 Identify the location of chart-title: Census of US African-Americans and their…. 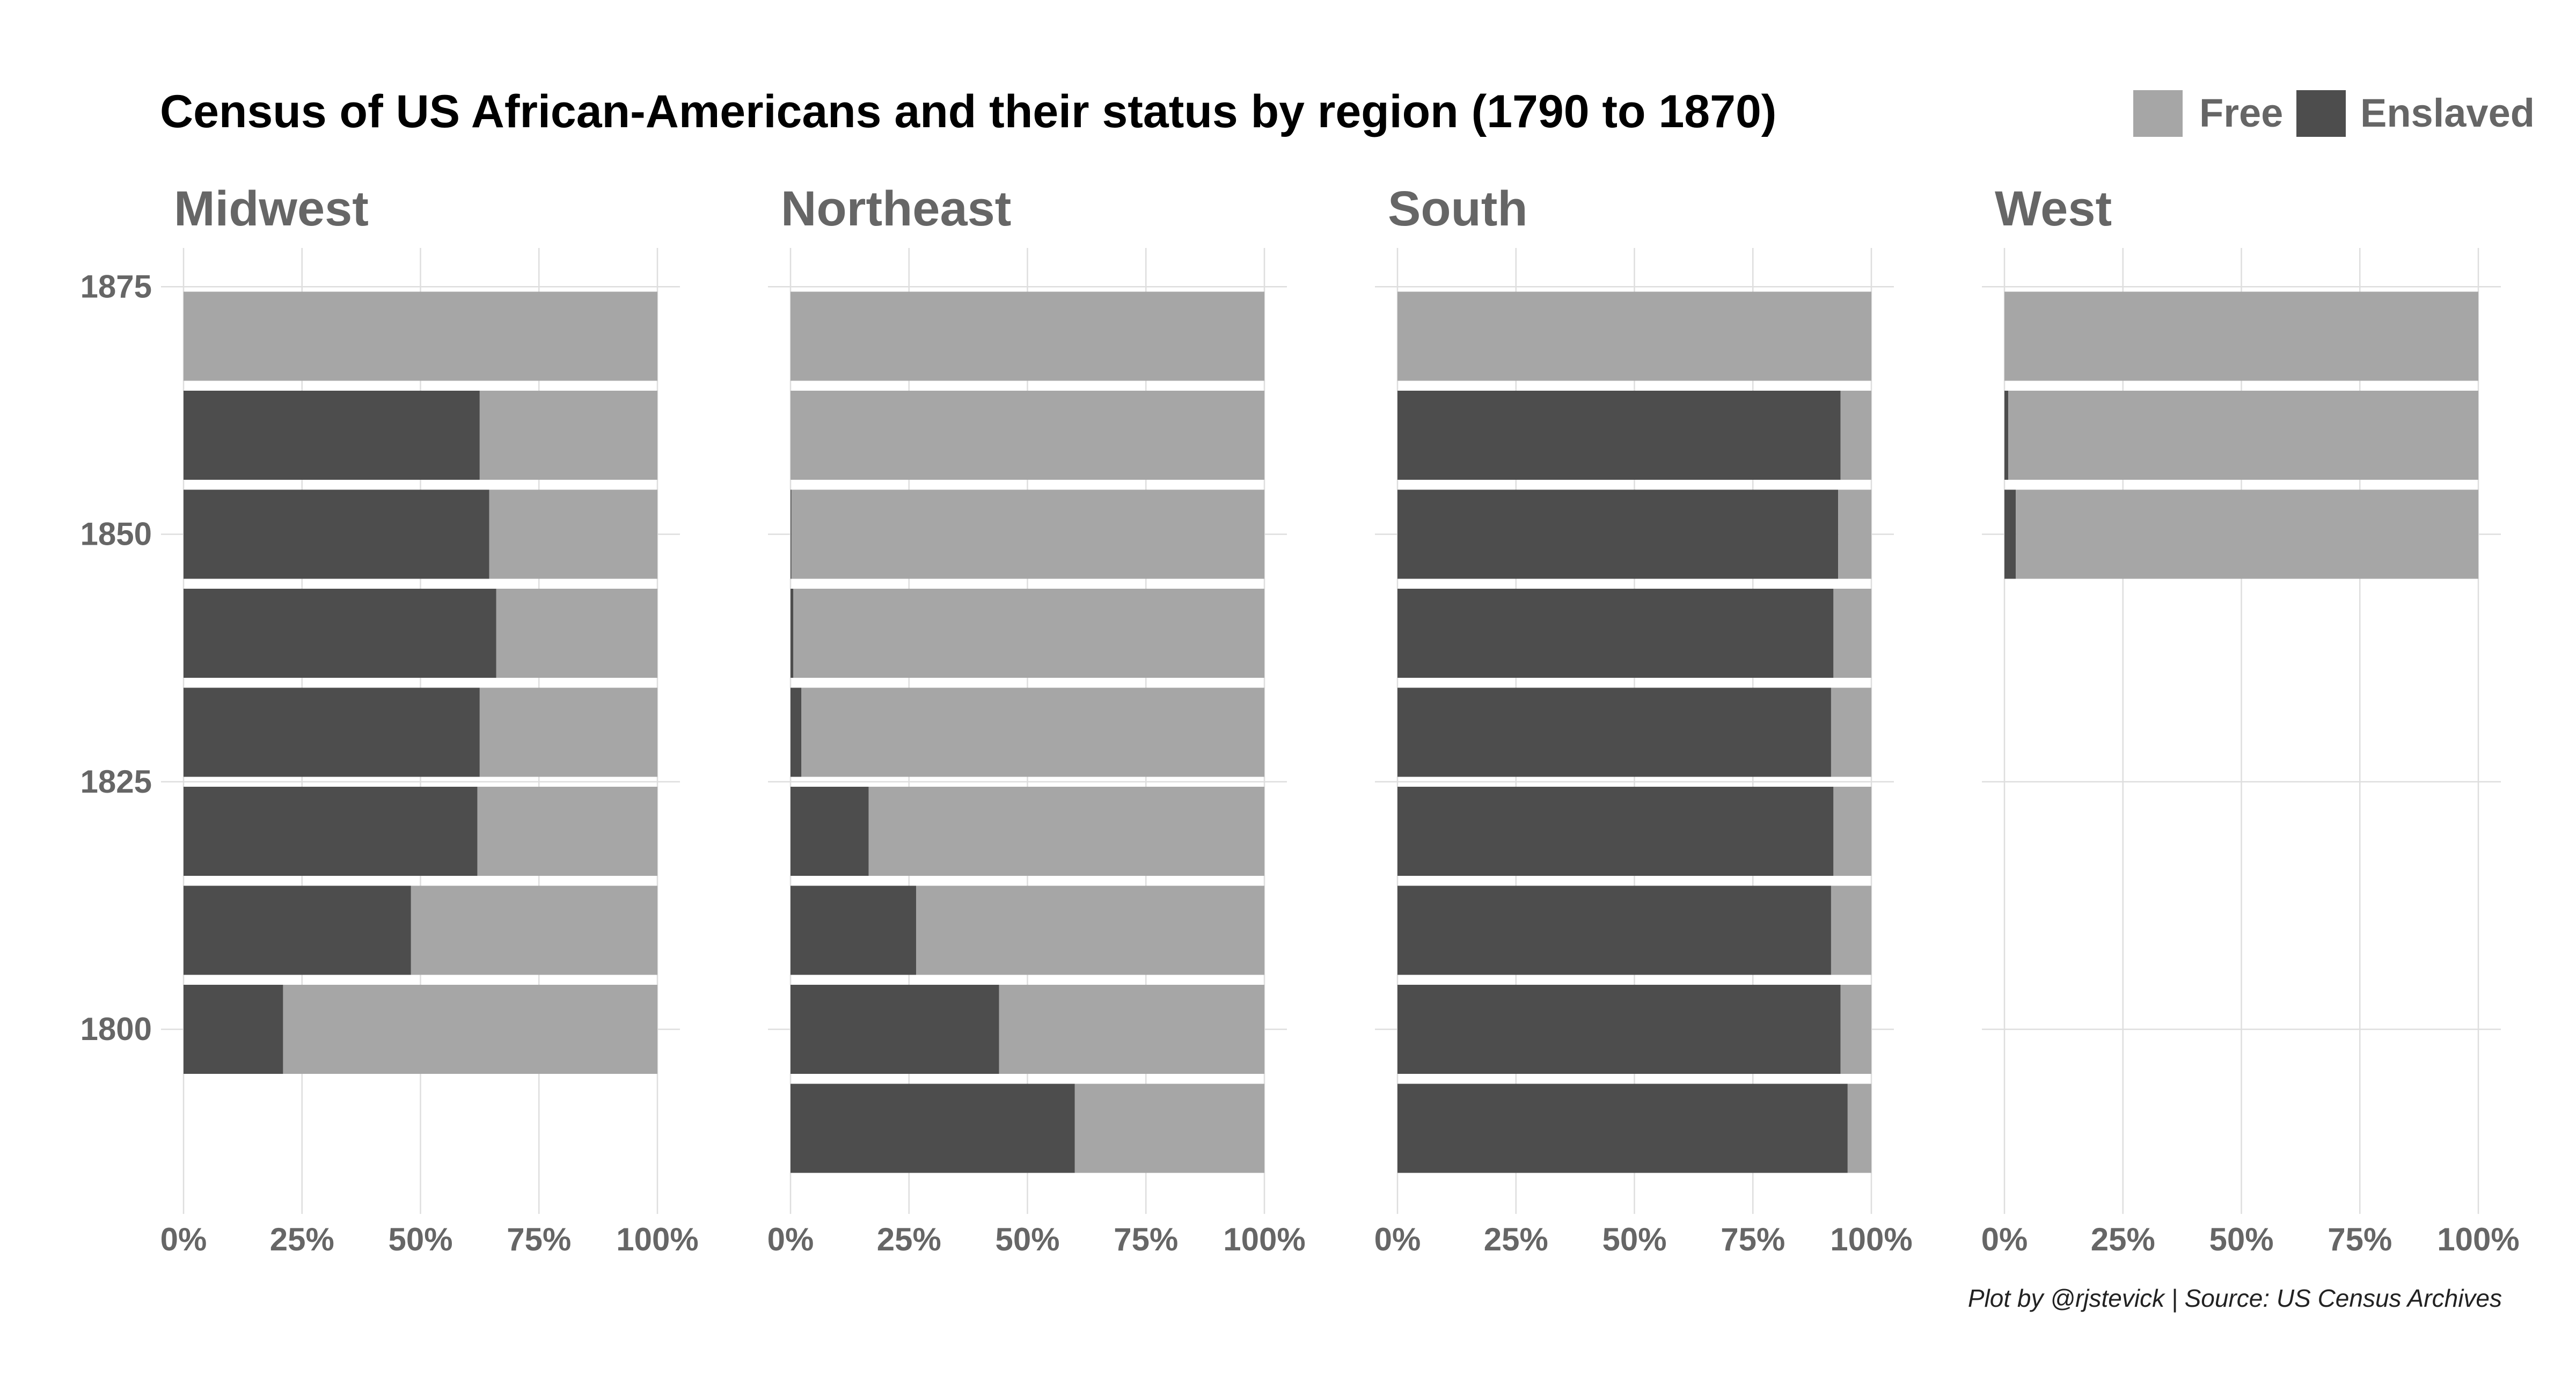
(968, 111).